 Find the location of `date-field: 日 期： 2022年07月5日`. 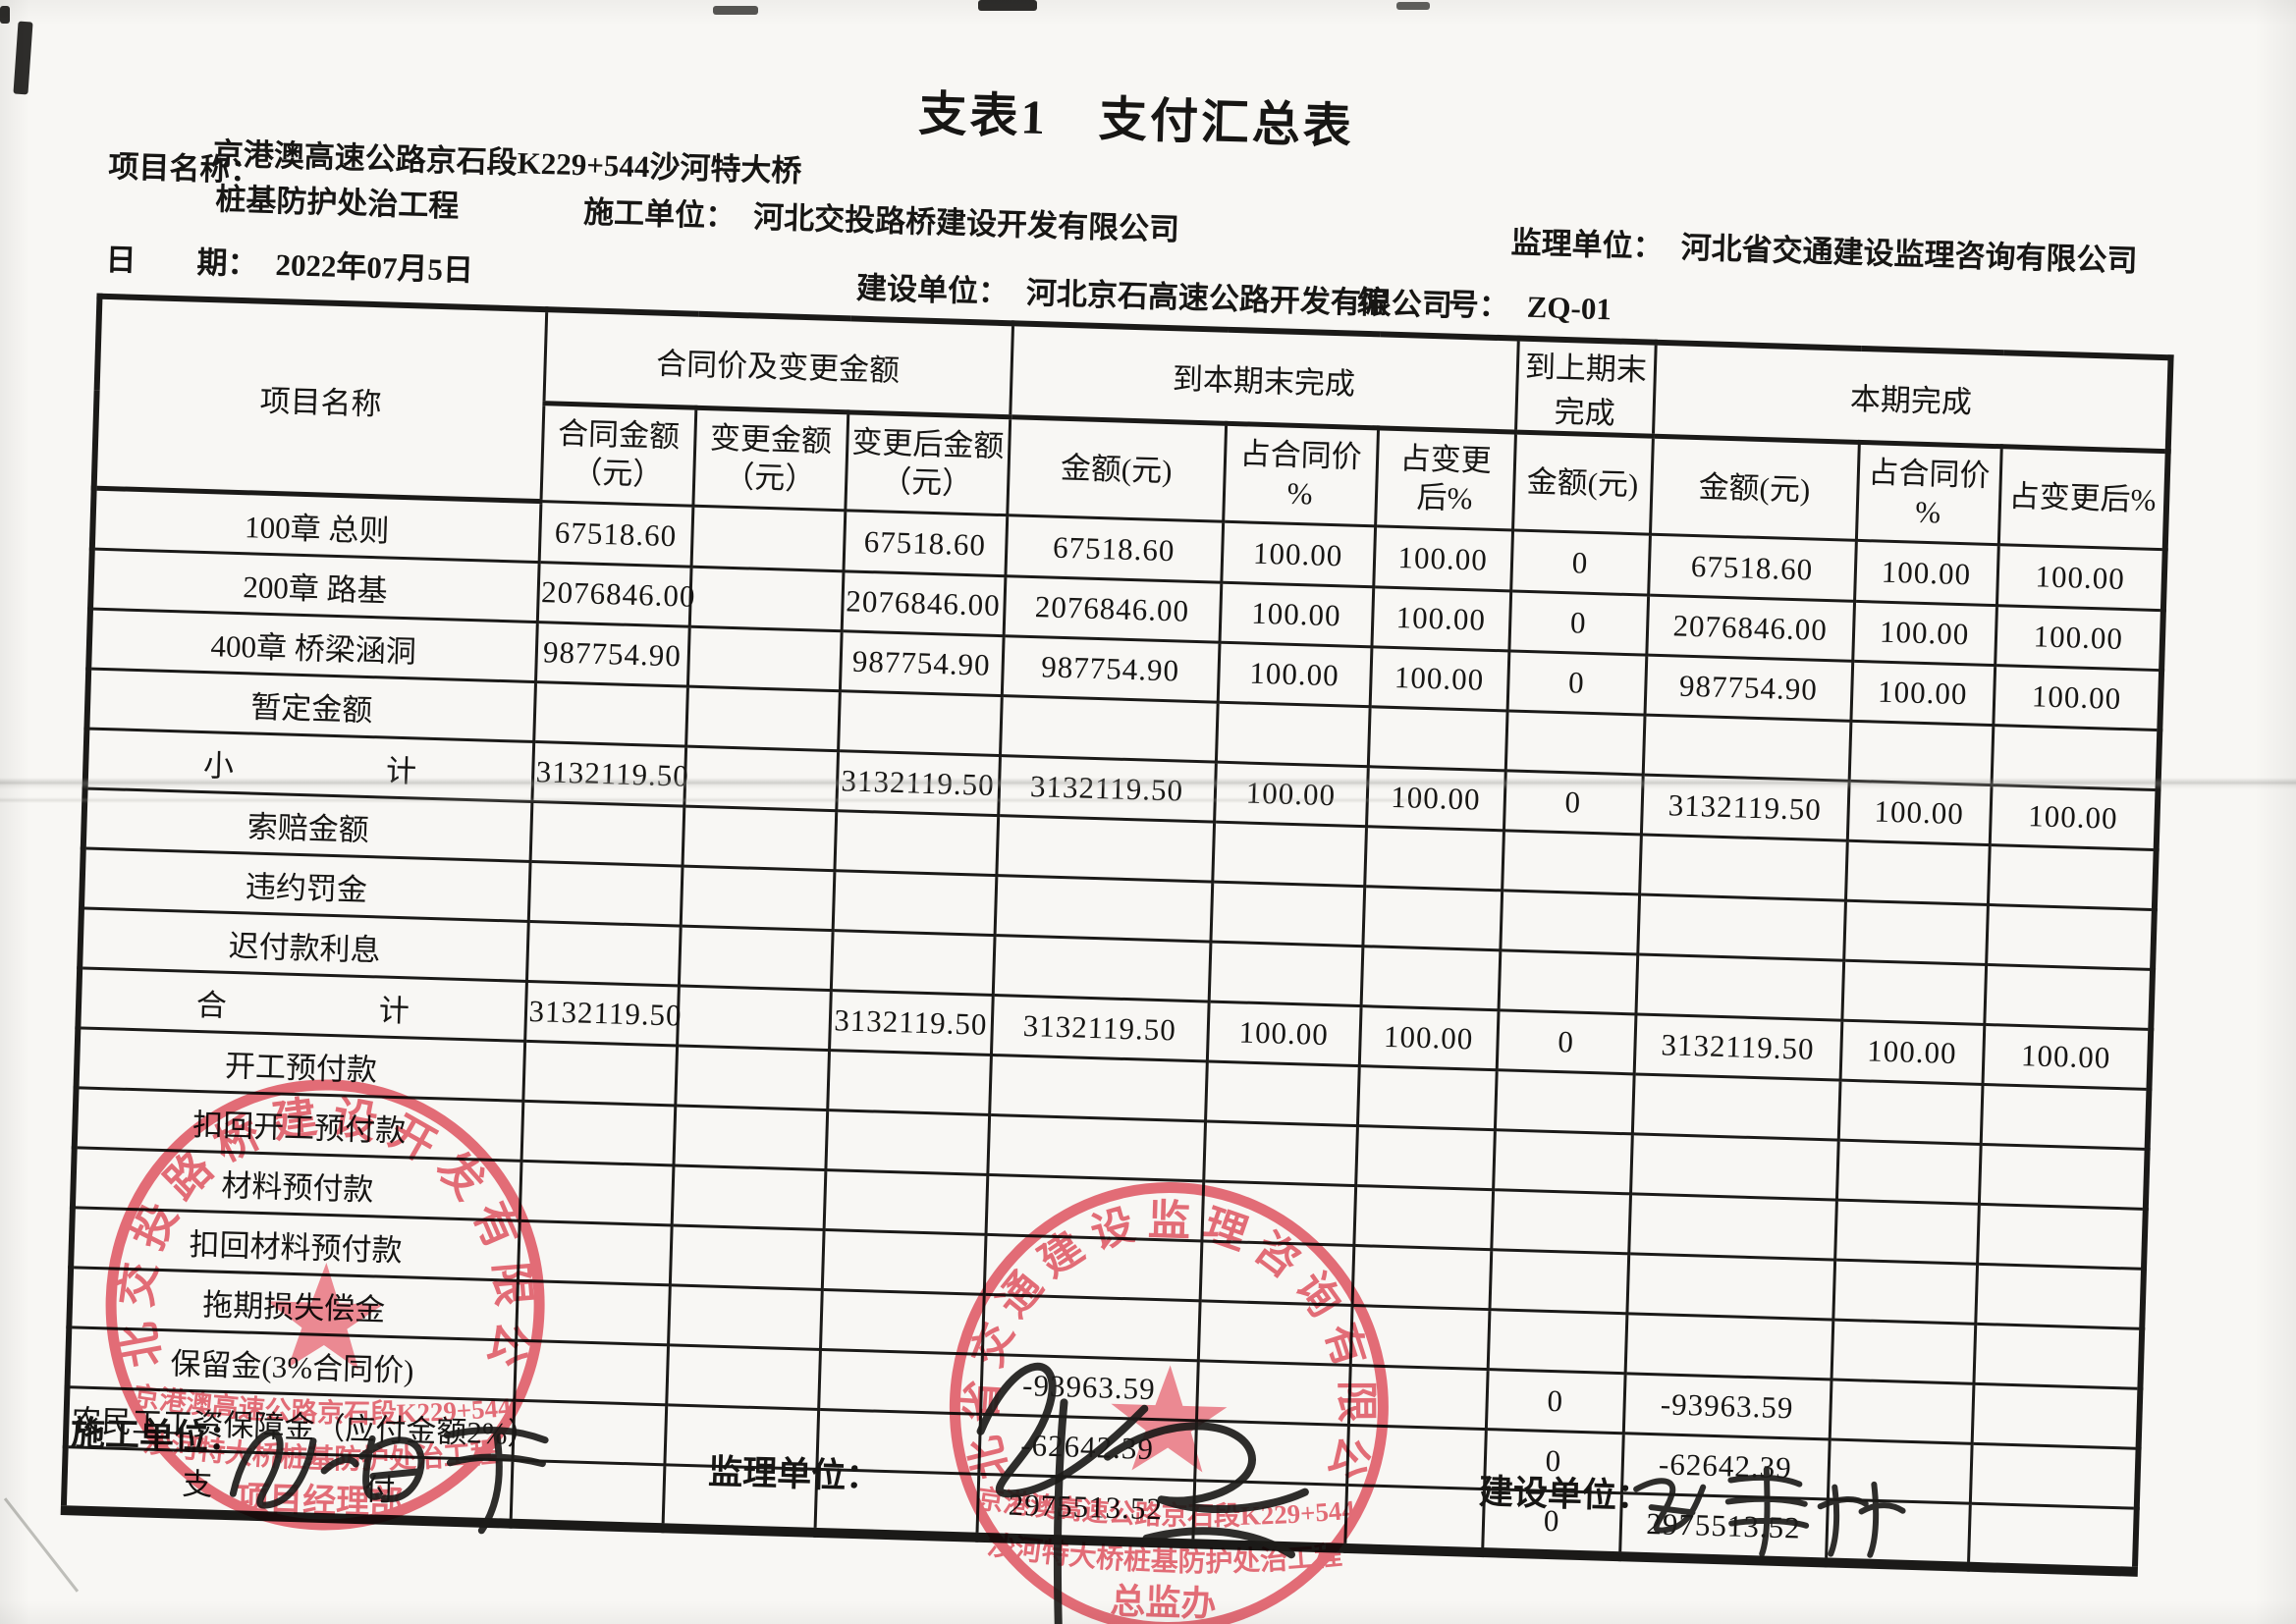

date-field: 日 期： 2022年07月5日 is located at coordinates (289, 262).